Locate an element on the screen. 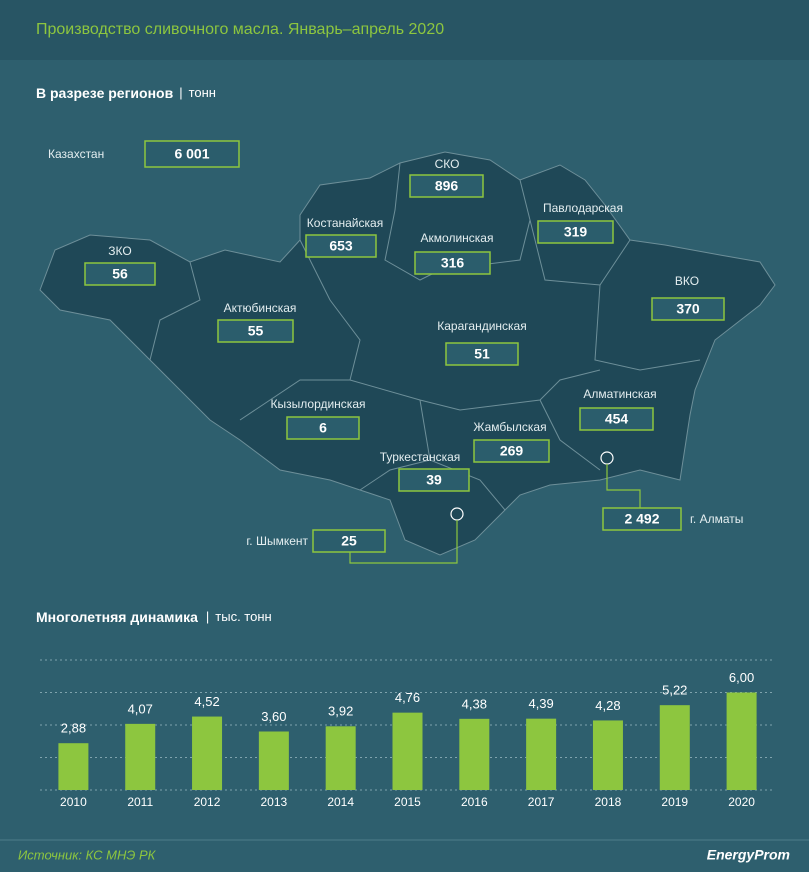 Image resolution: width=809 pixels, height=872 pixels. x-tick-label: 2012 is located at coordinates (207, 802).